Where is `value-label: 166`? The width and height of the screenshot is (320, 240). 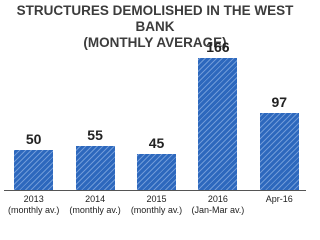 value-label: 166 is located at coordinates (218, 47).